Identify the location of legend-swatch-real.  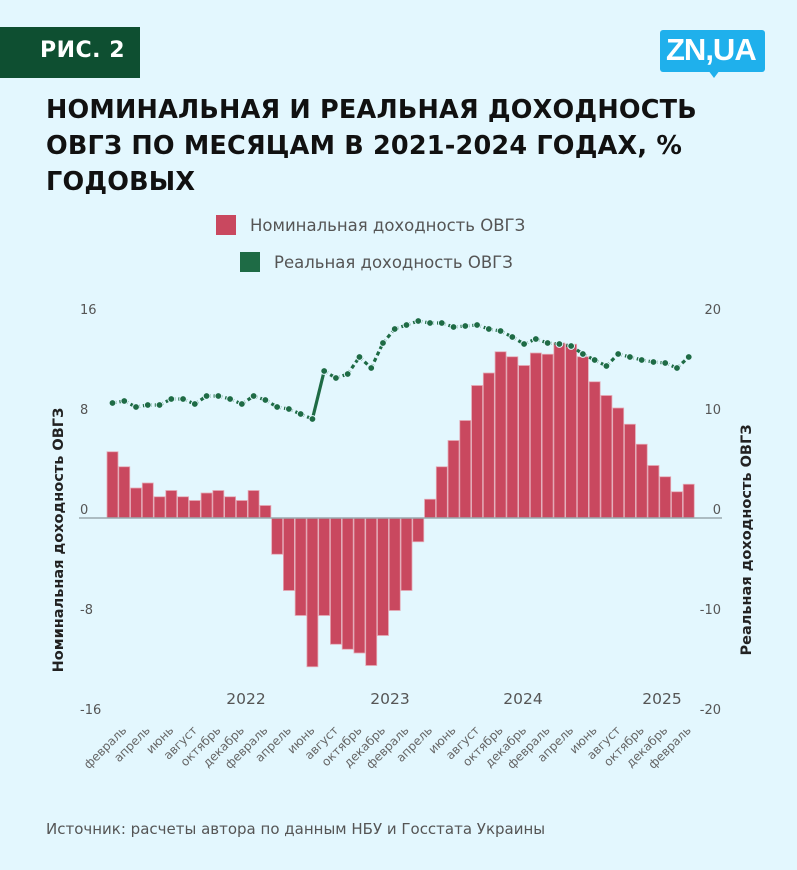
(250, 262).